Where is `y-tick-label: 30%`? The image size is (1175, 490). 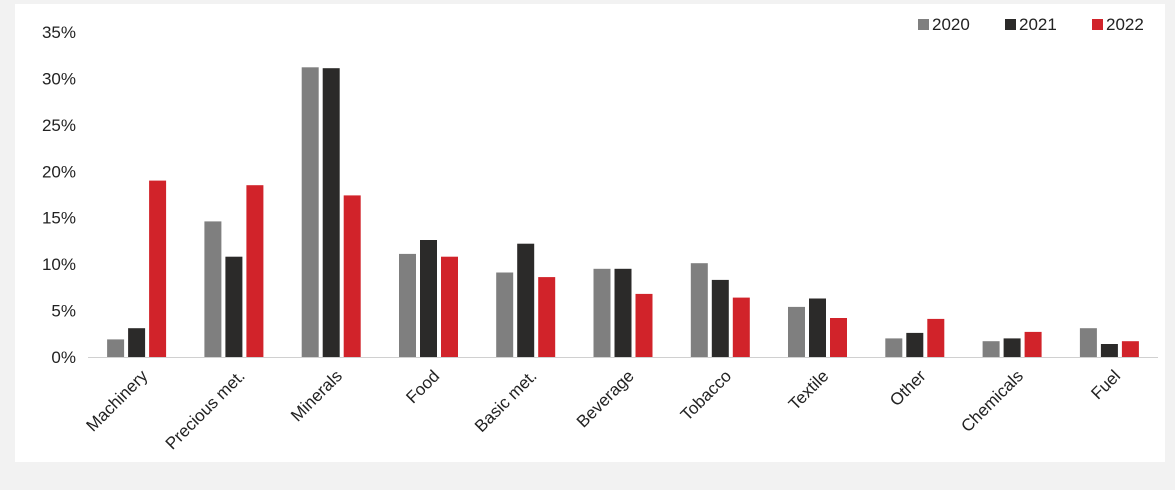 y-tick-label: 30% is located at coordinates (59, 78).